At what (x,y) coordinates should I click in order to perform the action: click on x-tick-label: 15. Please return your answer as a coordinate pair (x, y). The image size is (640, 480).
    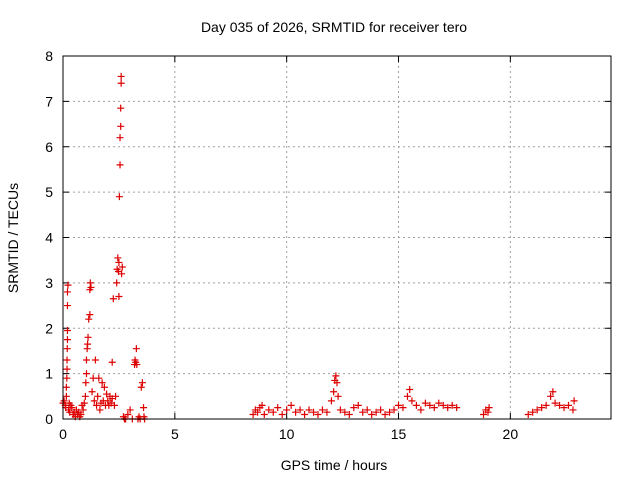
    Looking at the image, I should click on (399, 434).